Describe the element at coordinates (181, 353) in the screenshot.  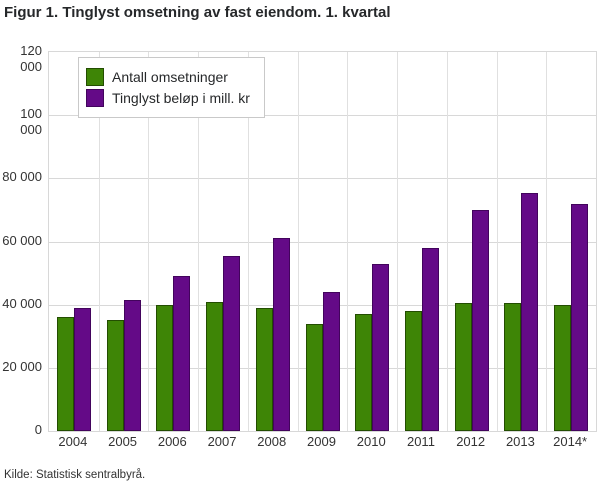
I see `bar-belop-2006` at that location.